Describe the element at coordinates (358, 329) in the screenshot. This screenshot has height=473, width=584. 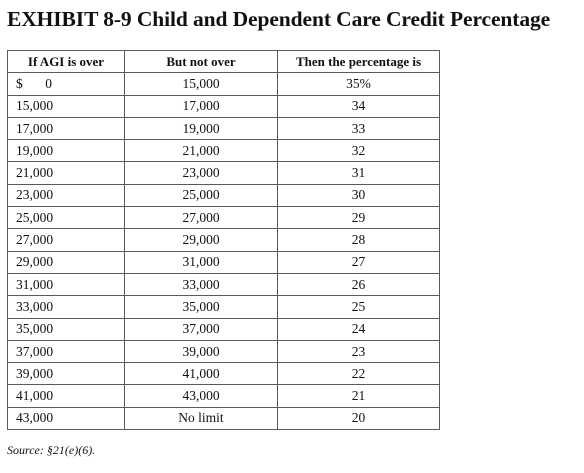
I see `cell-percentage: 24` at that location.